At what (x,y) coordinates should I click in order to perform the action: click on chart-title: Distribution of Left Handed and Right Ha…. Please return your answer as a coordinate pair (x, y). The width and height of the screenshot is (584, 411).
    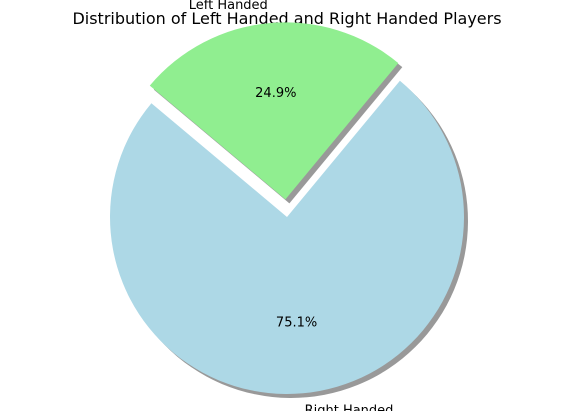
    Looking at the image, I should click on (286, 18).